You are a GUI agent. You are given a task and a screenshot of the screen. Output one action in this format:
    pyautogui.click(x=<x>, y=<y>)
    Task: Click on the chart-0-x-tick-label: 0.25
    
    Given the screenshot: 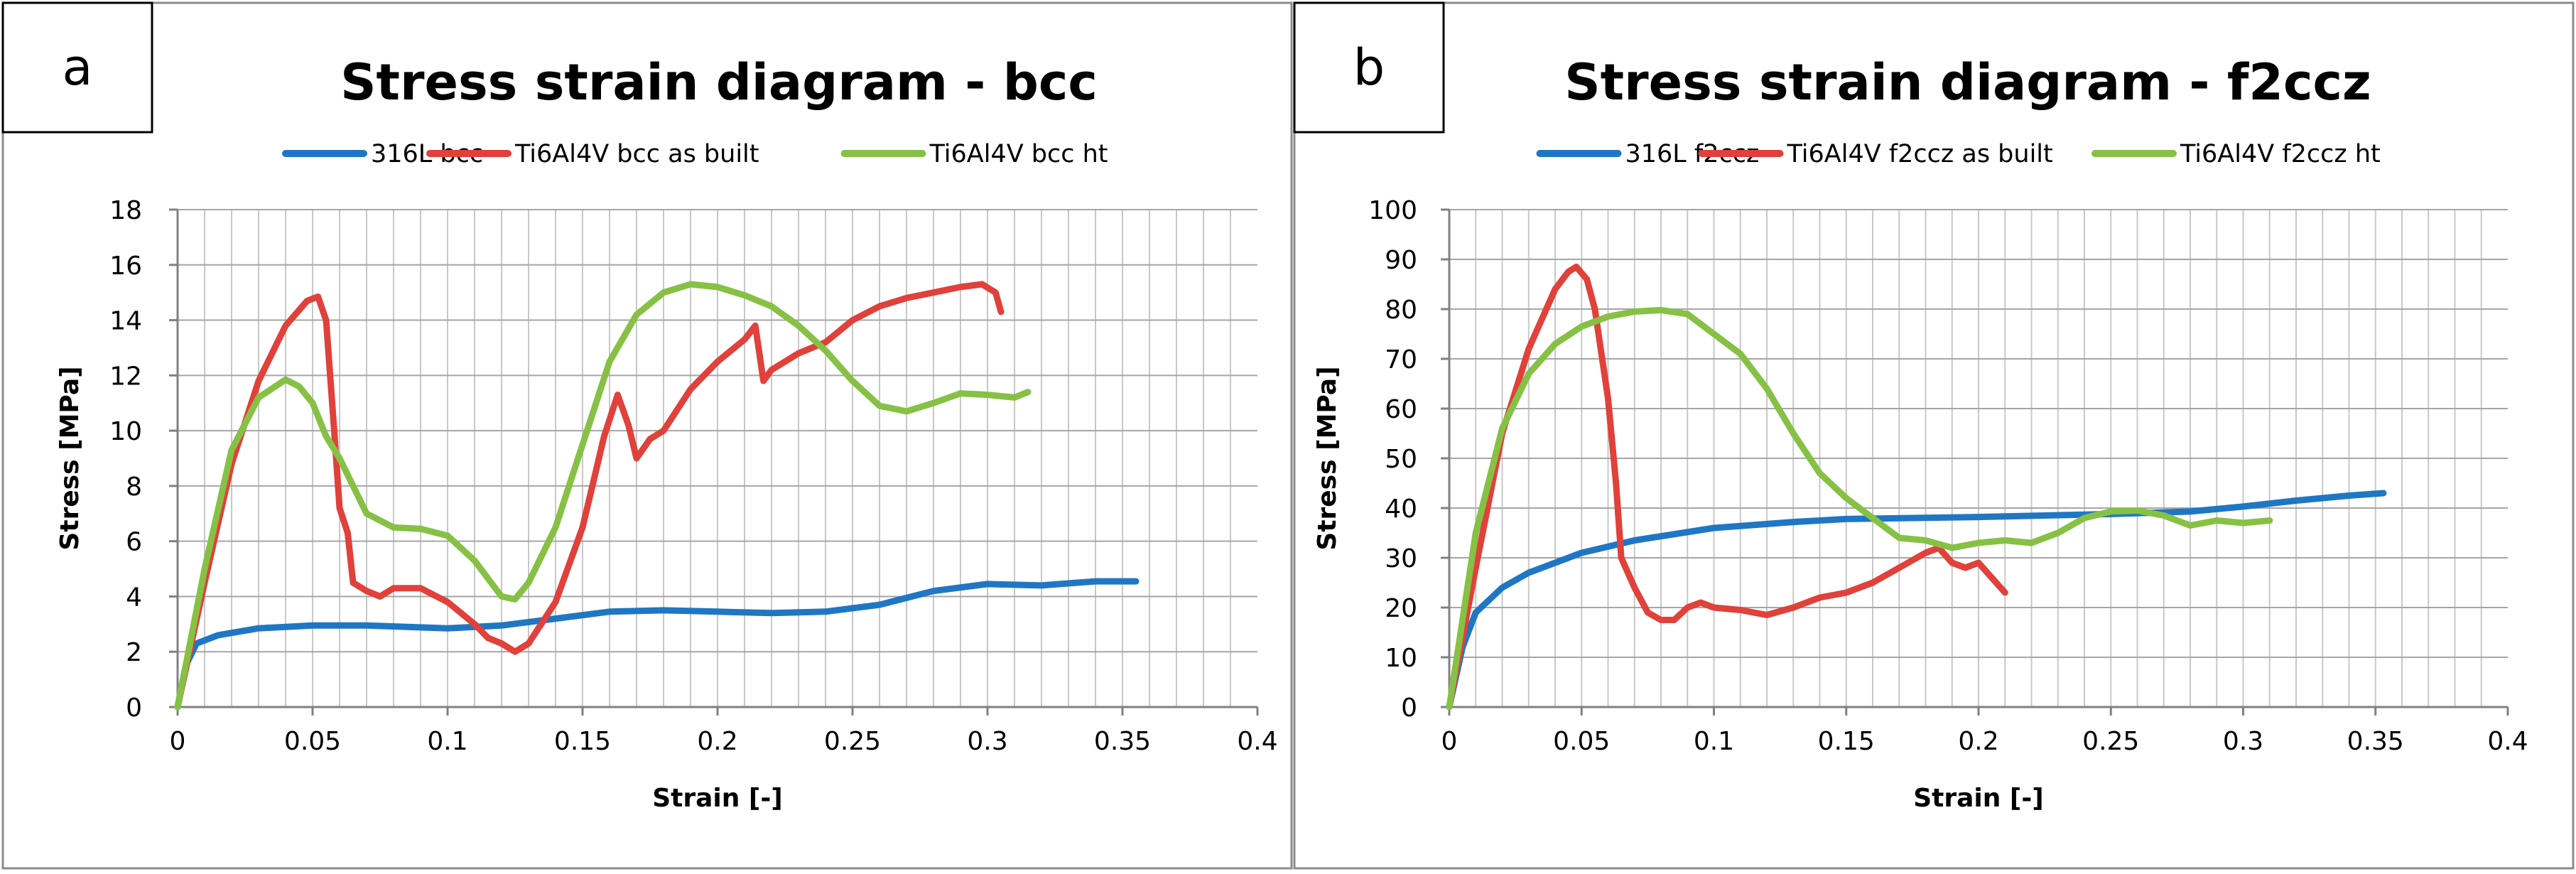 What is the action you would take?
    pyautogui.click(x=852, y=742)
    